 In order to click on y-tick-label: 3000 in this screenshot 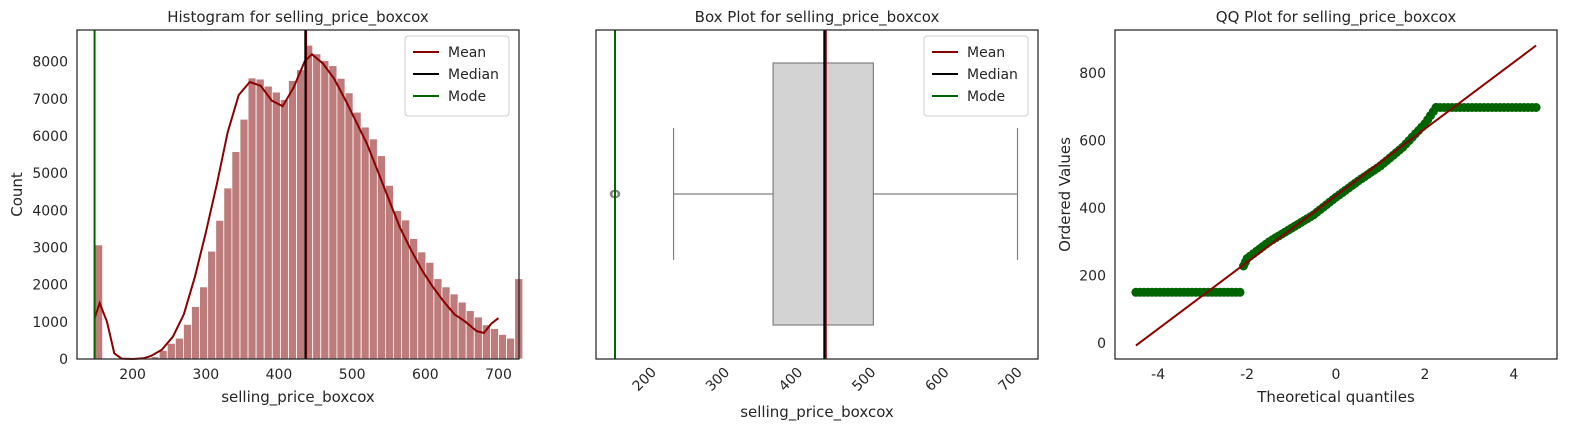, I will do `click(50, 248)`.